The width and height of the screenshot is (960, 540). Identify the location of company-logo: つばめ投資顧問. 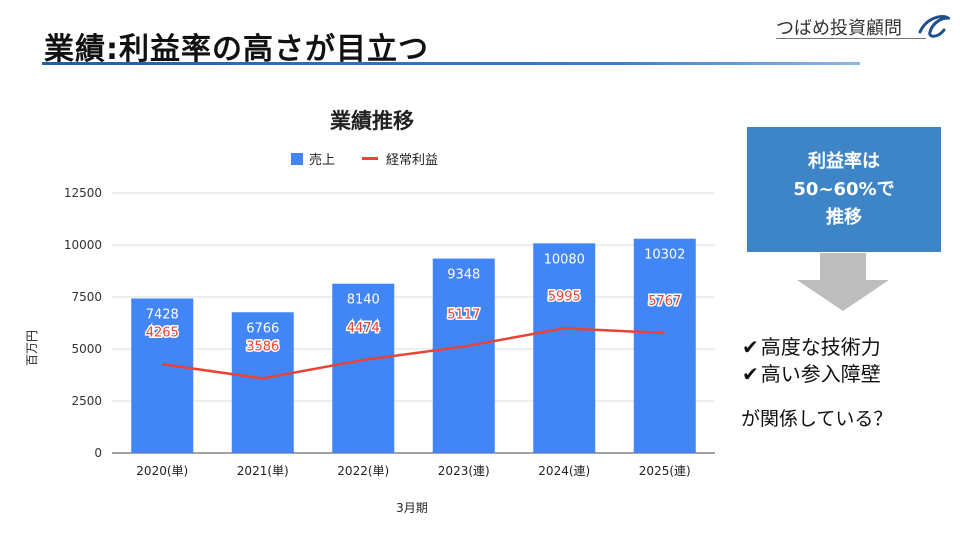
(863, 26).